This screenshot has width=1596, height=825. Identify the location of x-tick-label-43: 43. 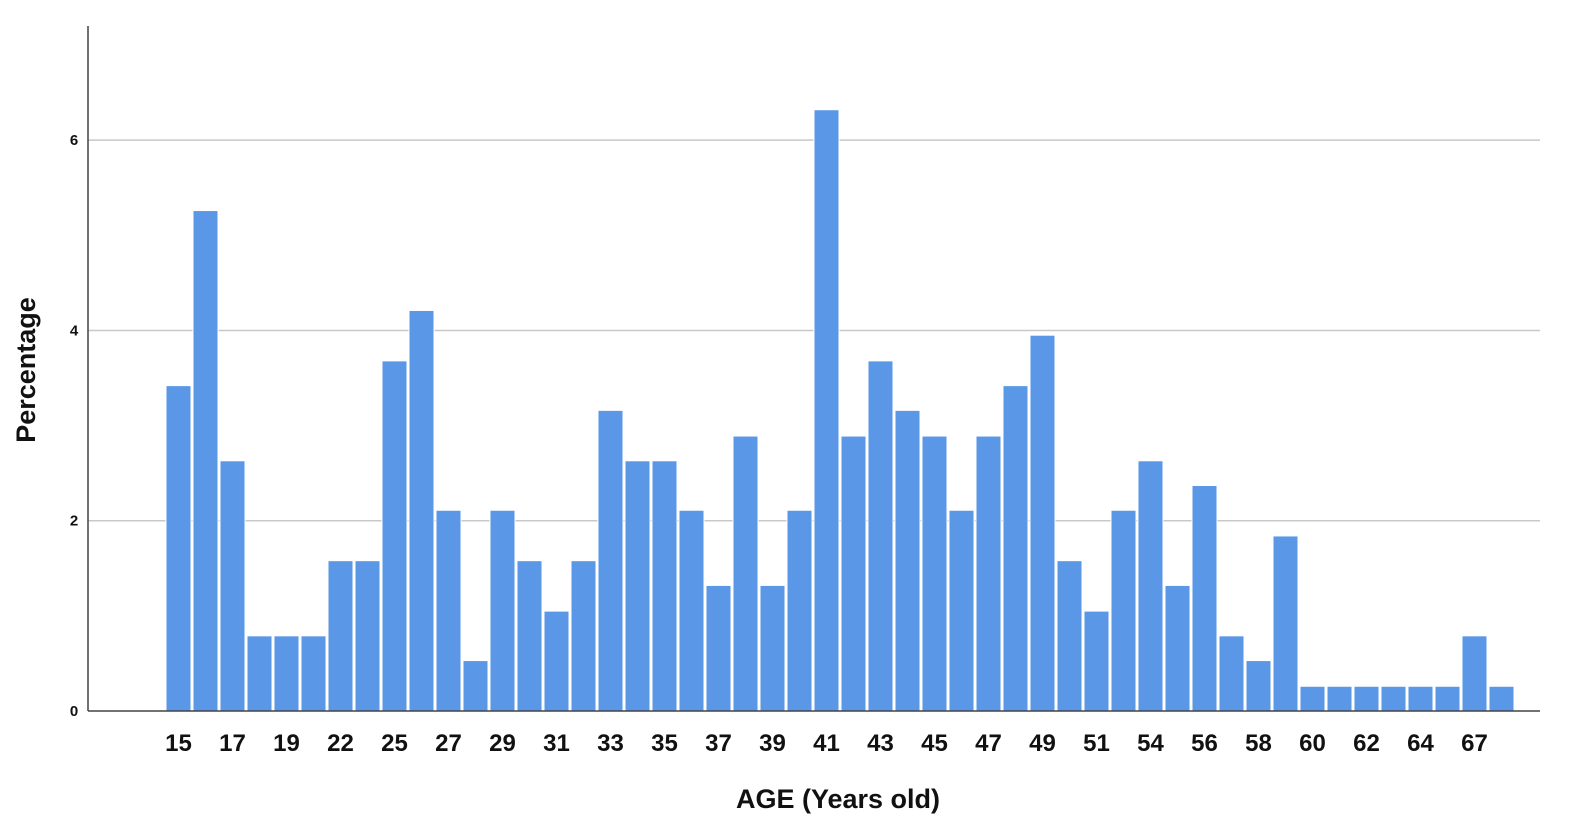
(880, 743).